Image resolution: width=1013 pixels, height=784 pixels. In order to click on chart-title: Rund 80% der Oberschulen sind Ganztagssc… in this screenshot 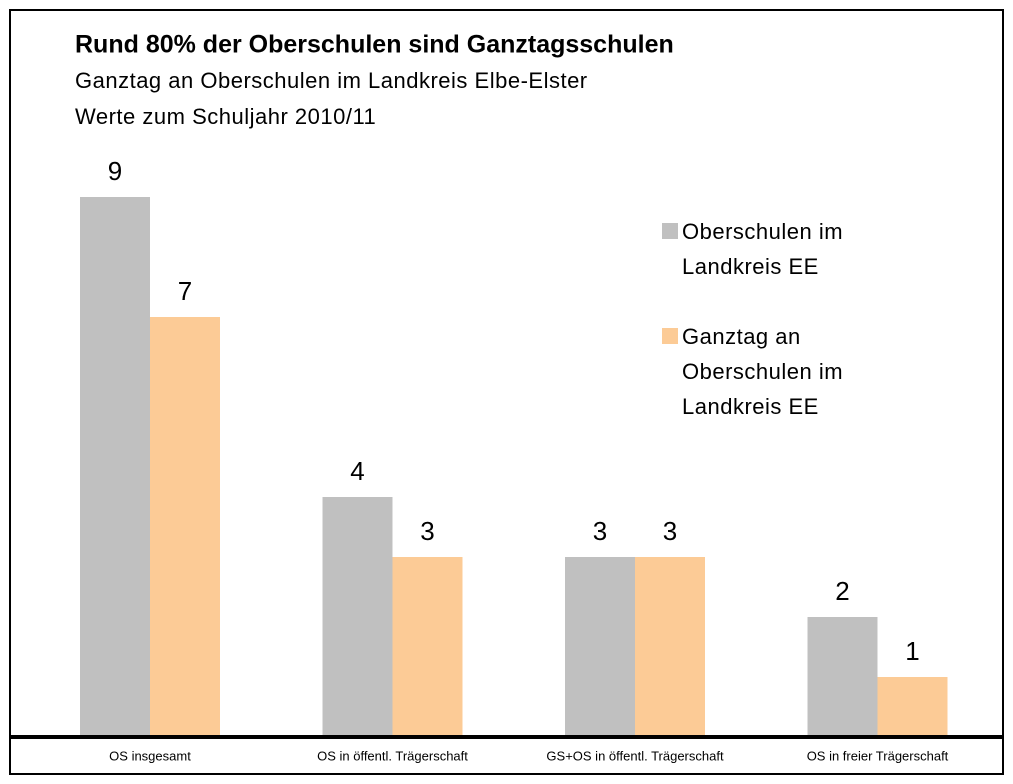, I will do `click(374, 45)`.